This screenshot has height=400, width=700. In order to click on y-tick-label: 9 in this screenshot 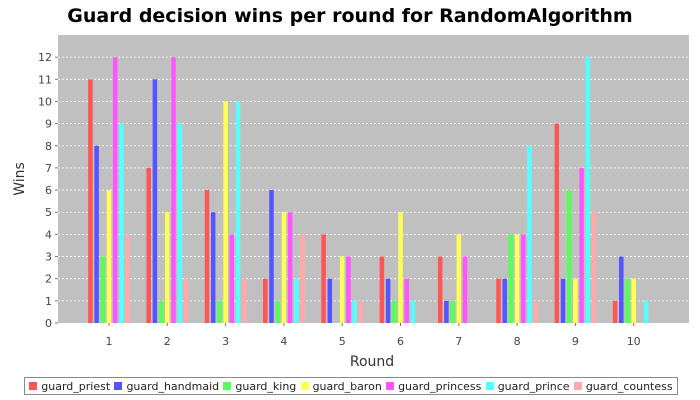, I will do `click(48, 124)`.